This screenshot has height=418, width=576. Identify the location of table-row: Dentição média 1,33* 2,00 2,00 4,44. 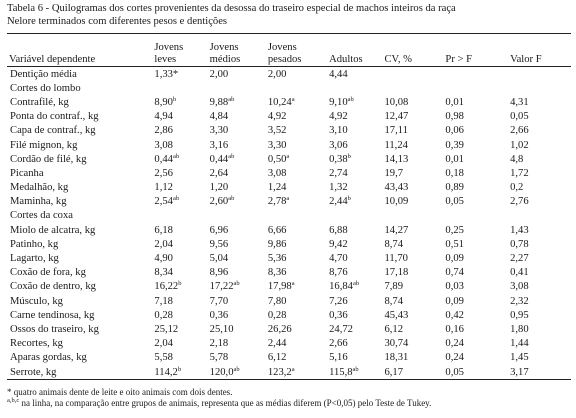
(289, 74).